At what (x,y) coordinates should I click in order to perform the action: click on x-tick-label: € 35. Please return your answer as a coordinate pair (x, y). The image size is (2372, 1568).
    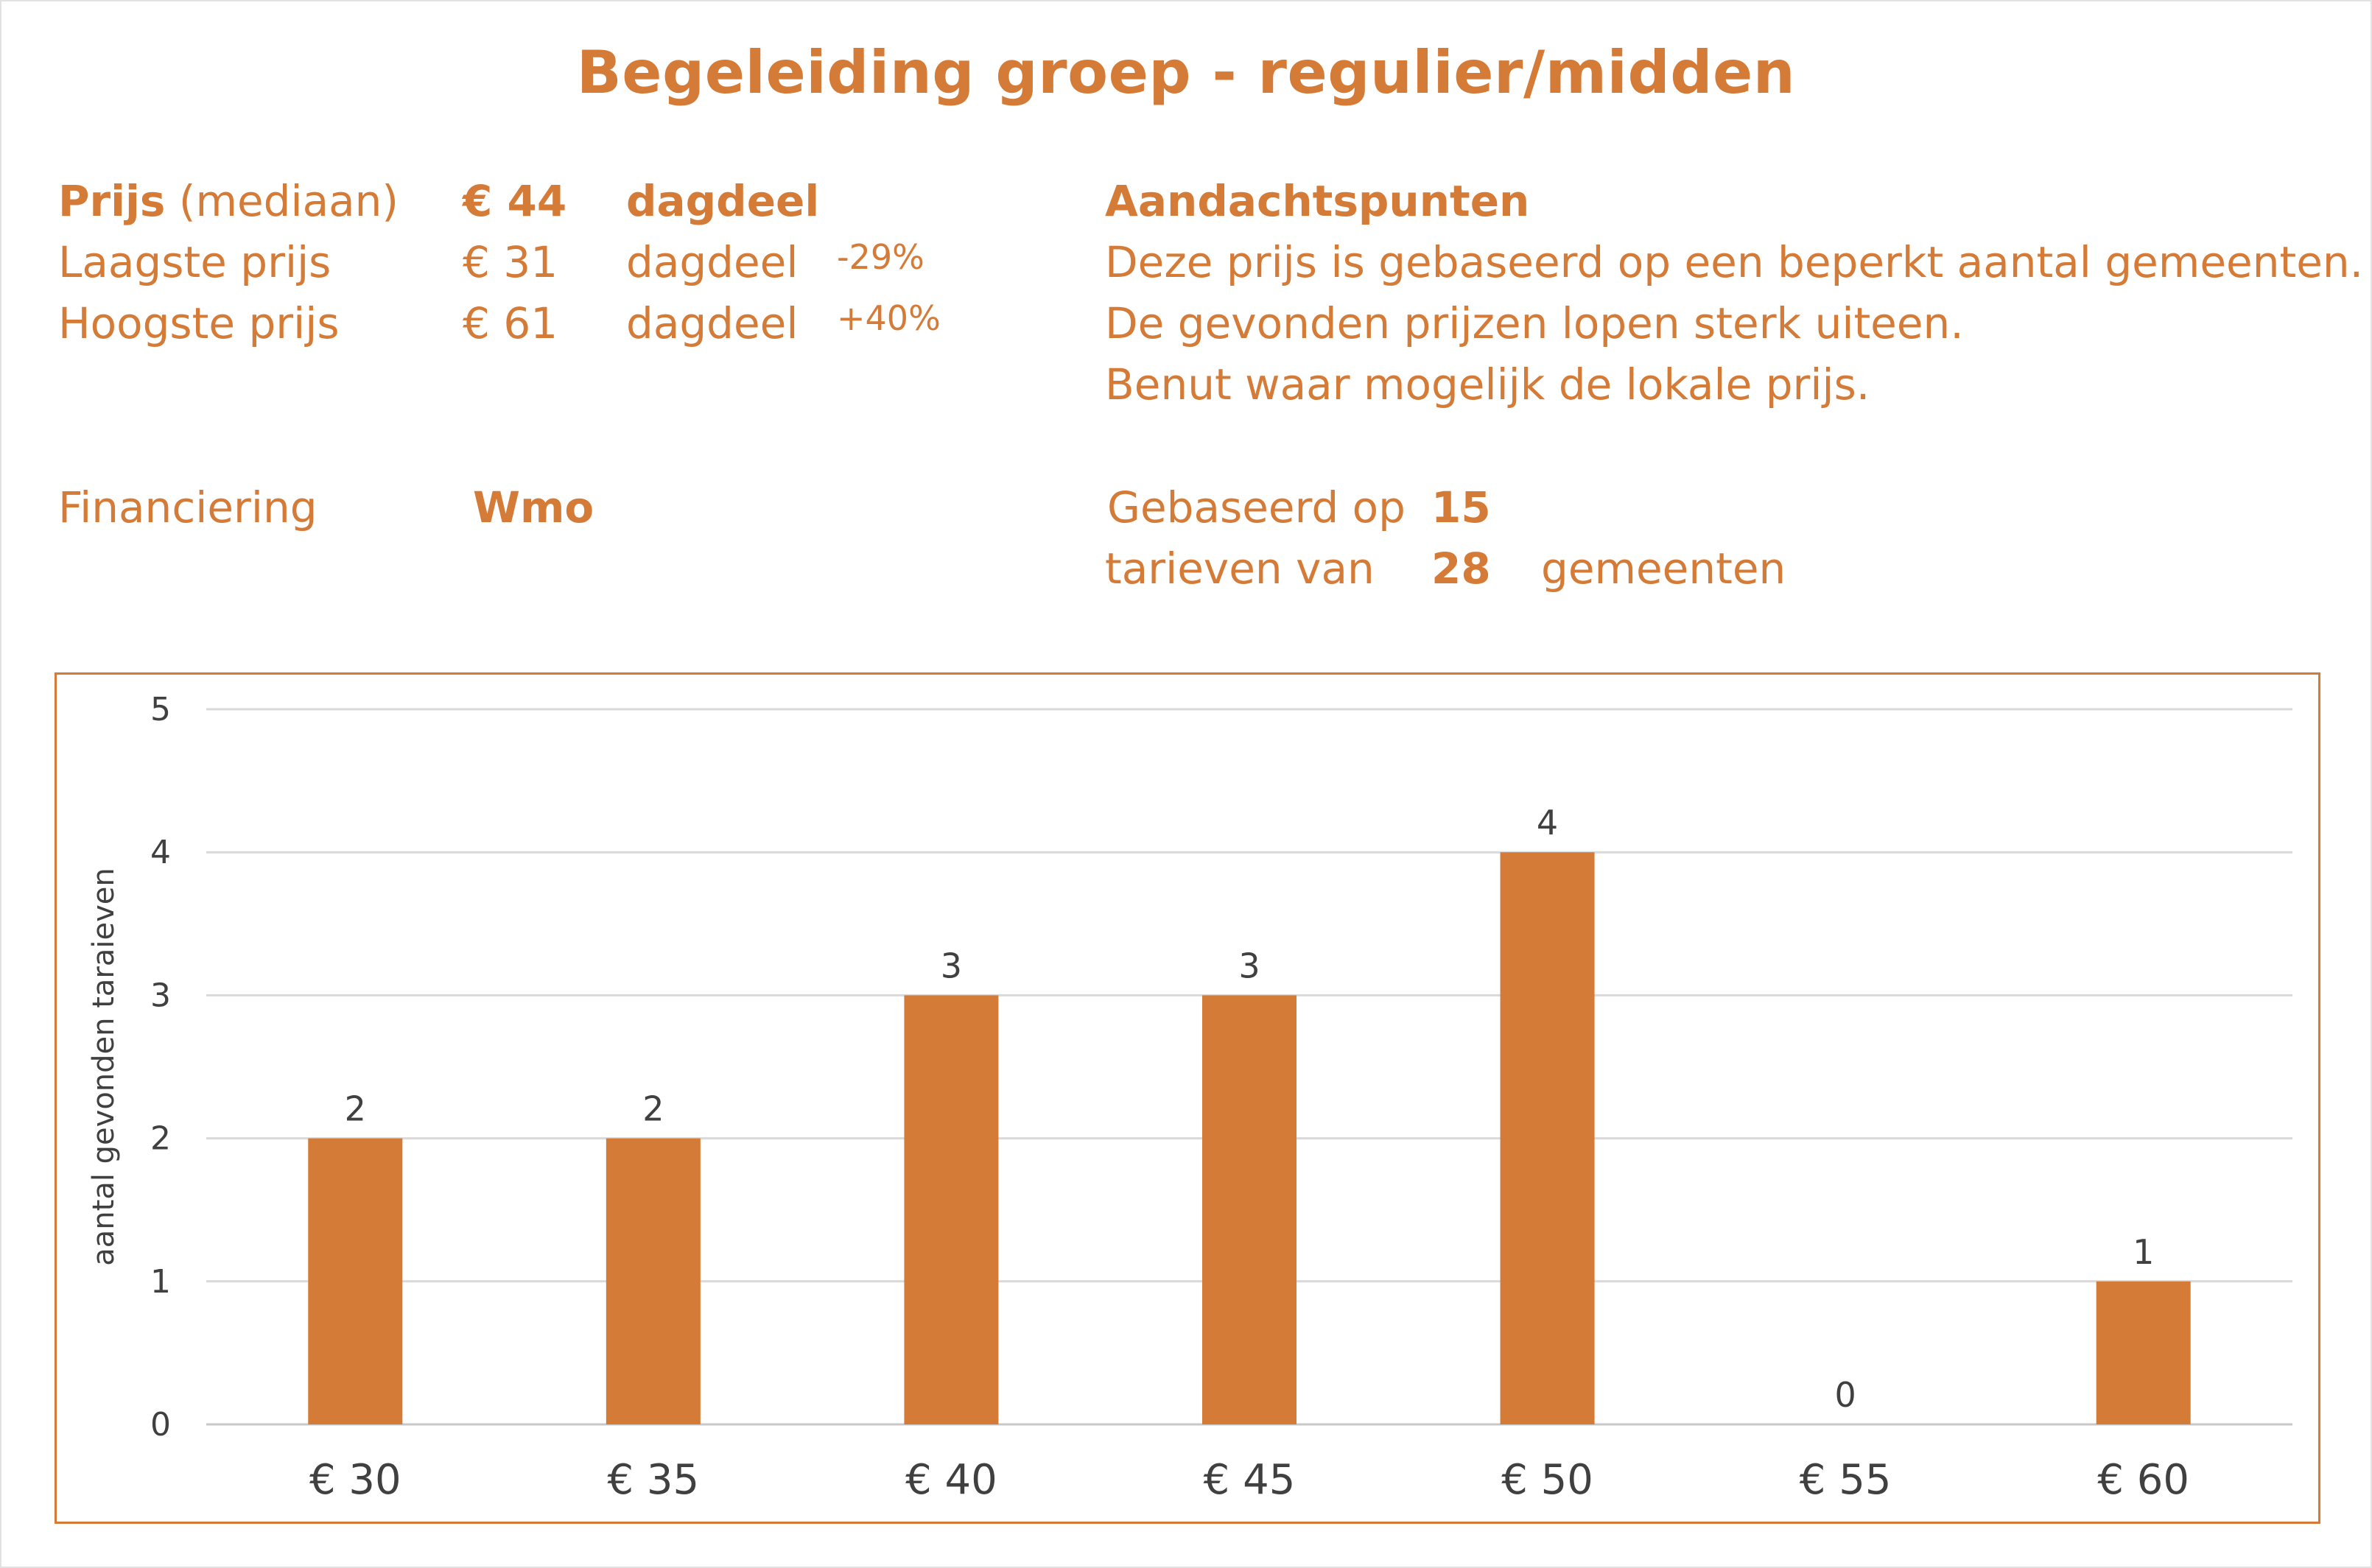
    Looking at the image, I should click on (654, 1480).